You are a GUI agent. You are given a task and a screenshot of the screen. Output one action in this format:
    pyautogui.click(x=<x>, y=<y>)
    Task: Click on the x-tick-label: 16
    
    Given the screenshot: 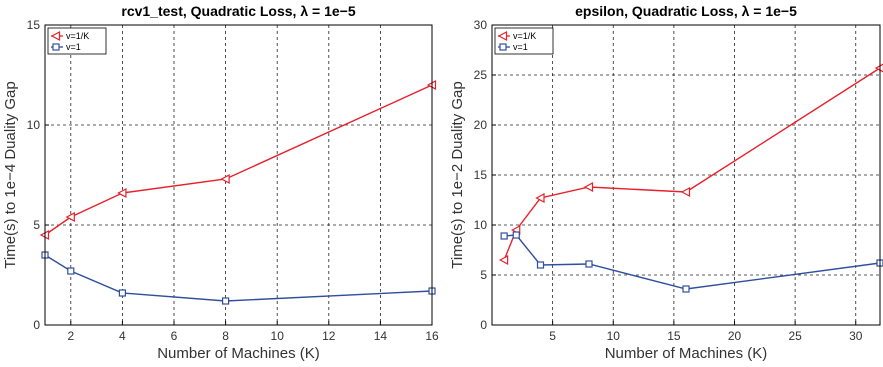 What is the action you would take?
    pyautogui.click(x=432, y=336)
    